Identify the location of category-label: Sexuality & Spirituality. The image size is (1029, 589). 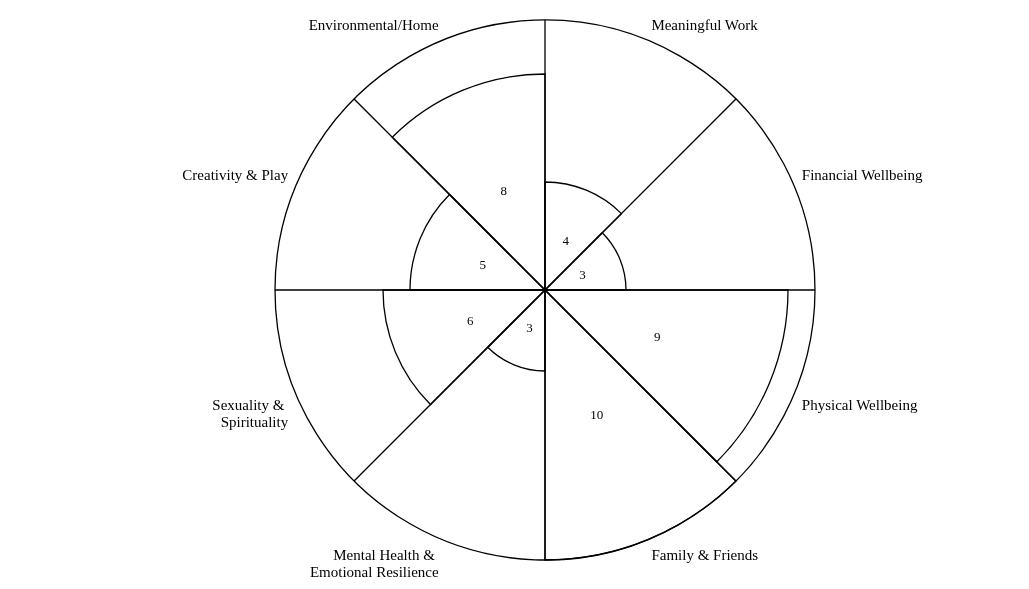
(250, 413).